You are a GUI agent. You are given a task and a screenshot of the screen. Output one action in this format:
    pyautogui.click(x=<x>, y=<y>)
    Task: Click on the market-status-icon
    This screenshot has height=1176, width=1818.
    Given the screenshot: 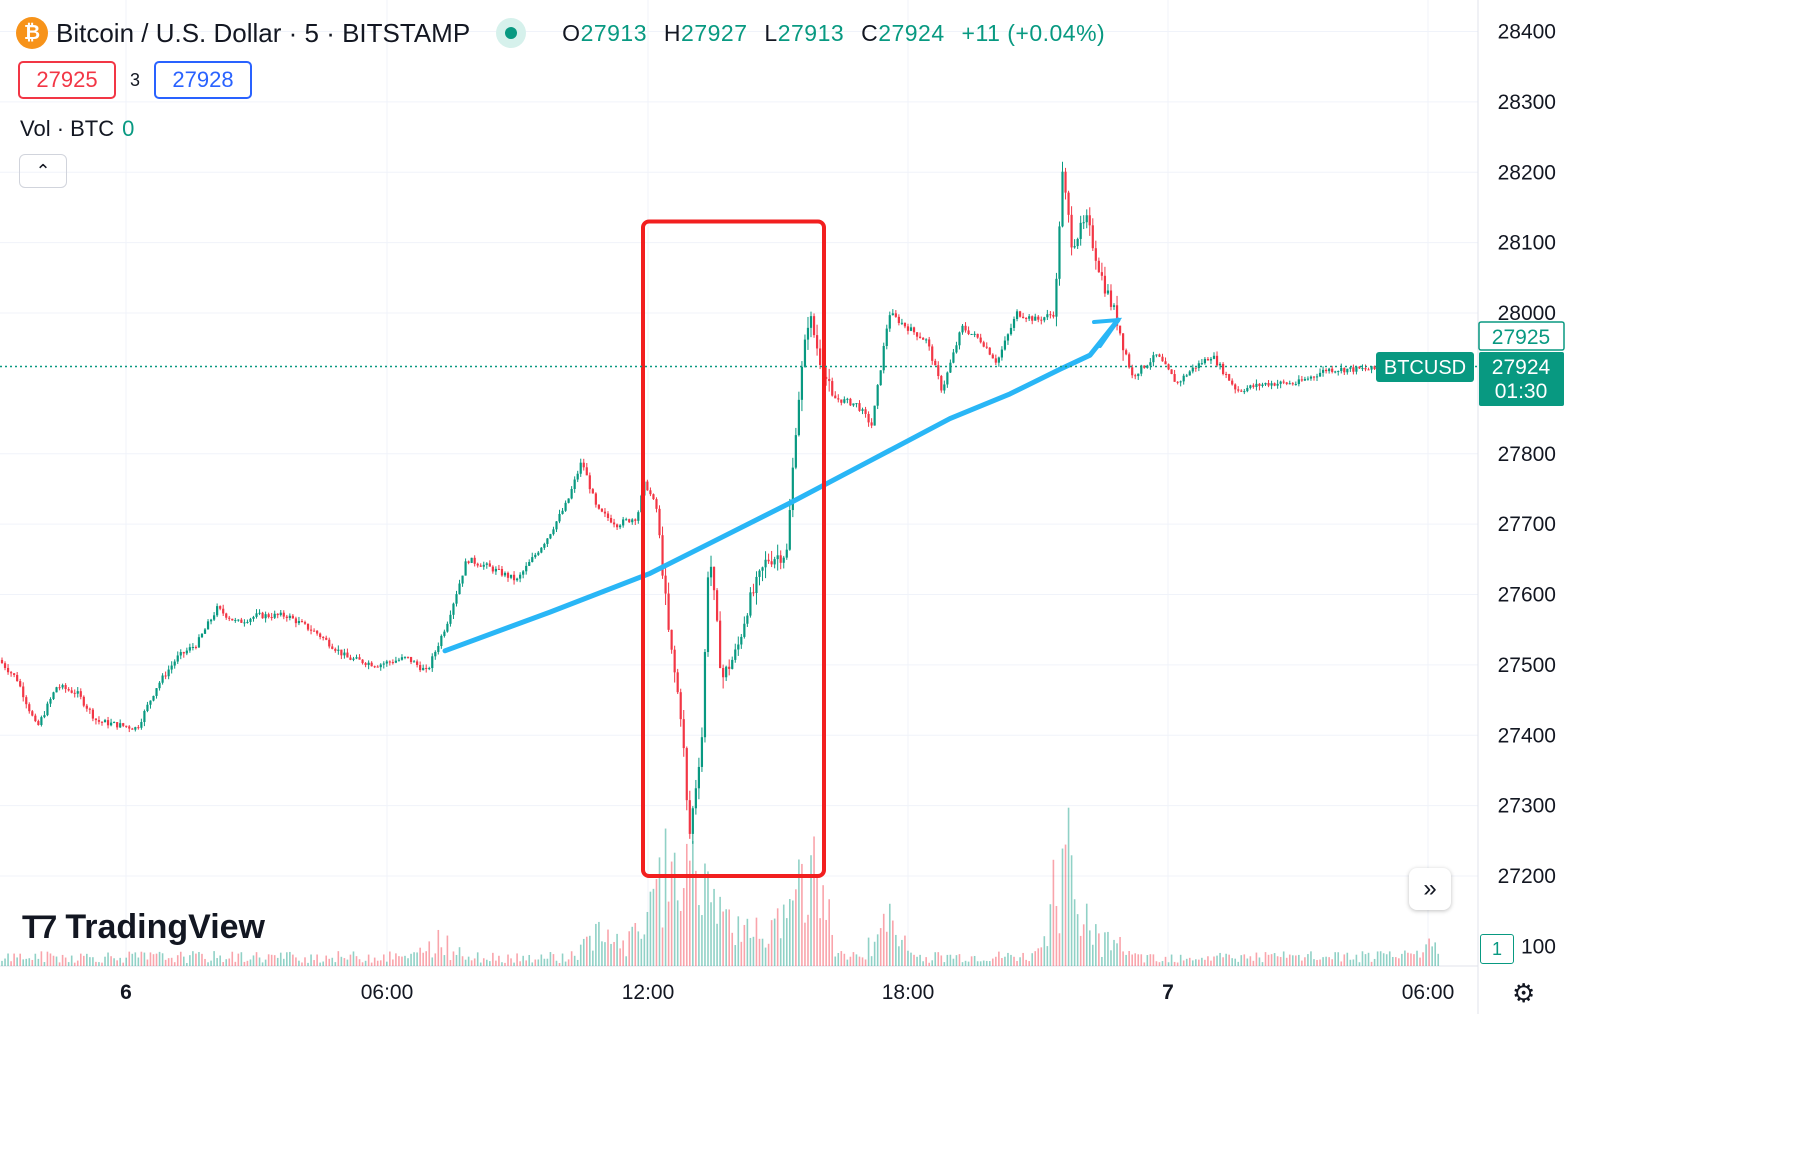 What is the action you would take?
    pyautogui.click(x=511, y=33)
    